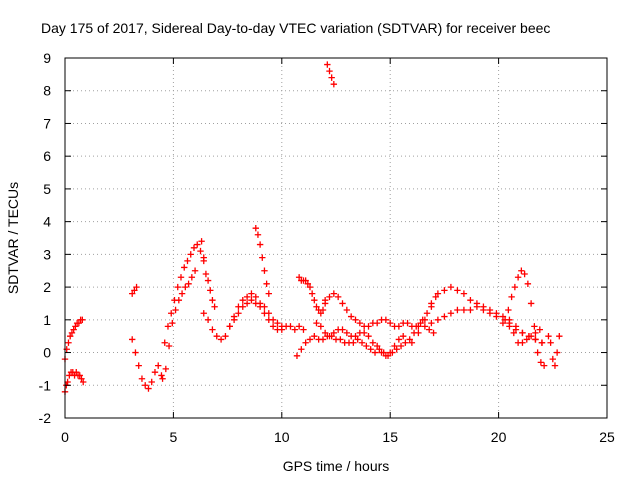 Image resolution: width=640 pixels, height=480 pixels. Describe the element at coordinates (47, 58) in the screenshot. I see `y-tick-label: 9` at that location.